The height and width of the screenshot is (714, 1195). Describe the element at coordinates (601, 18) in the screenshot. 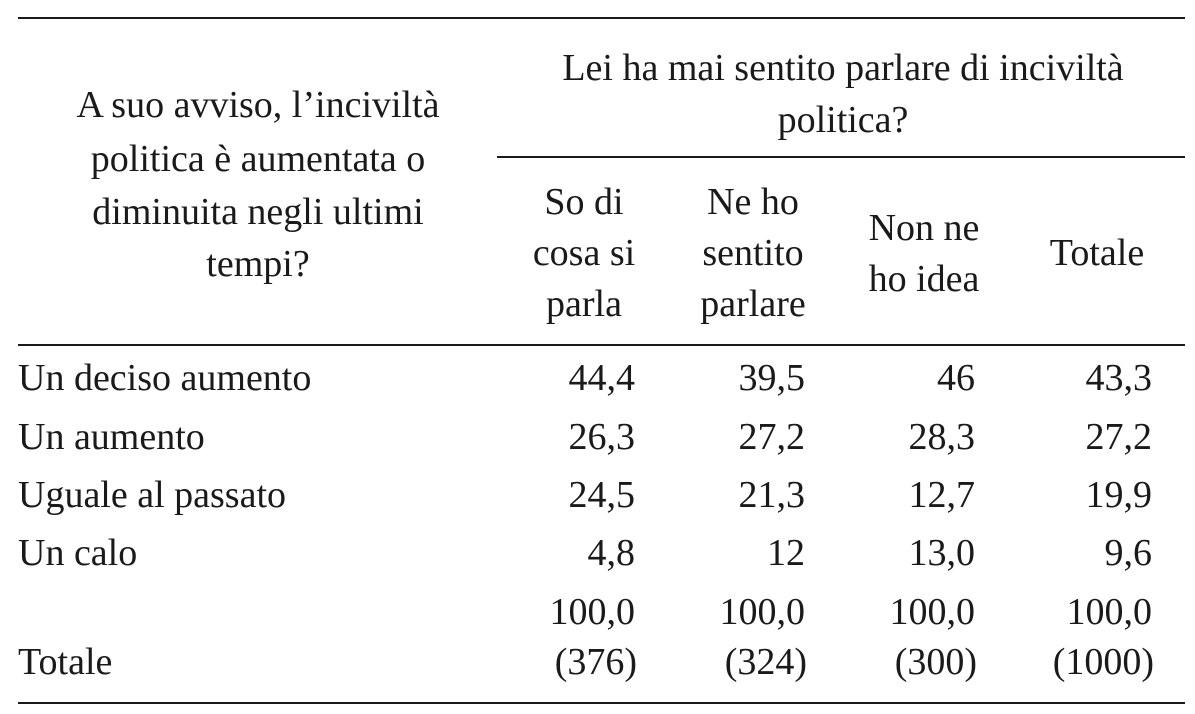

I see `top-rule` at that location.